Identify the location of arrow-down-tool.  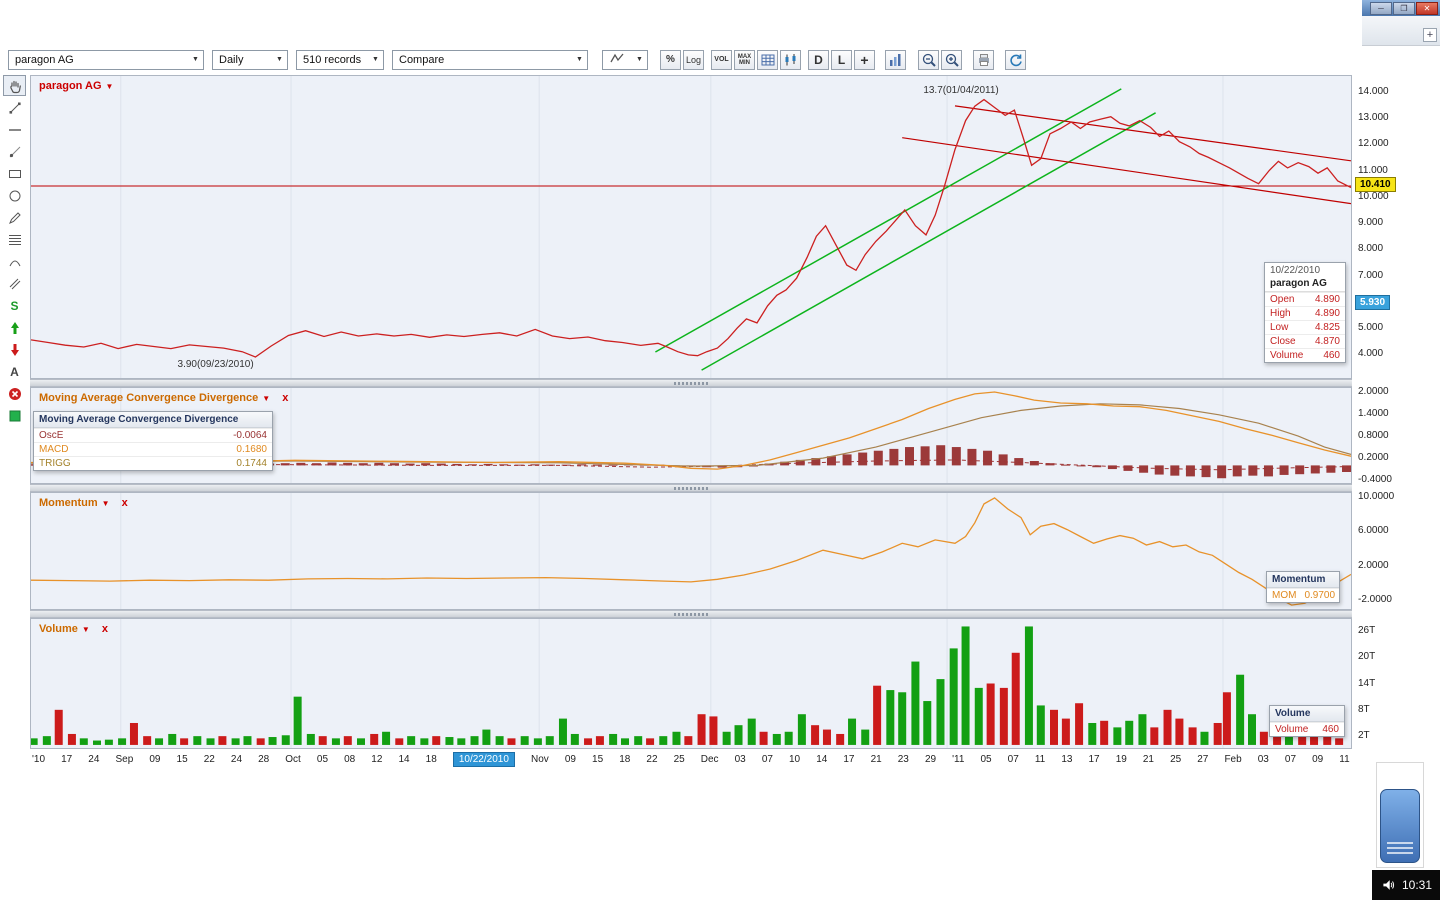
(14, 349).